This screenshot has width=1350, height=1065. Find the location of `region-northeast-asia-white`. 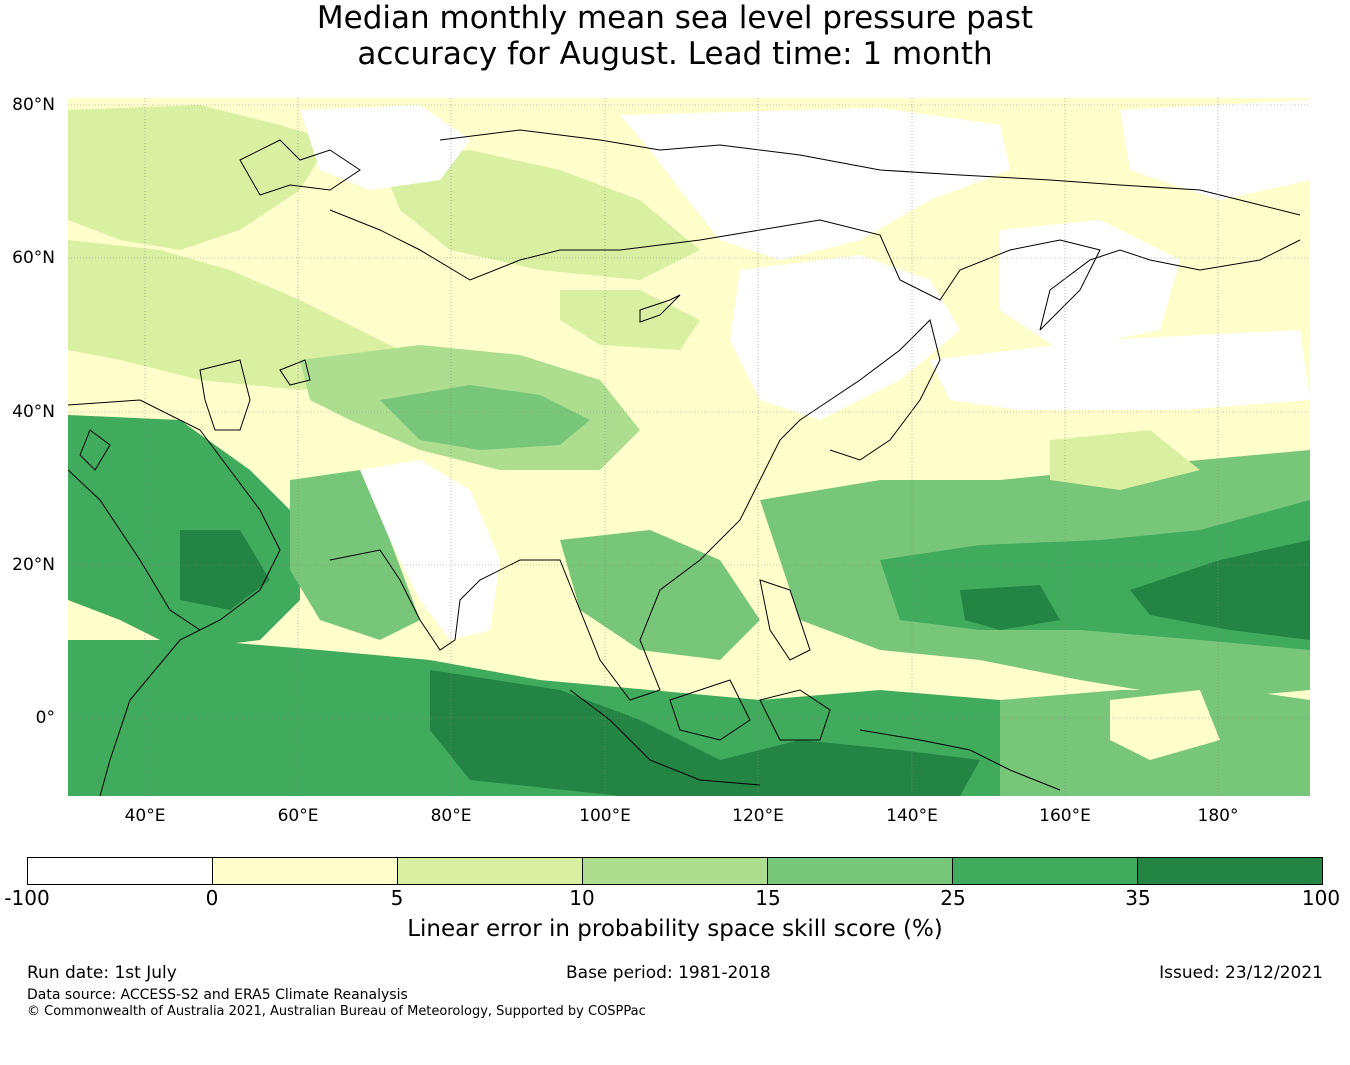

region-northeast-asia-white is located at coordinates (845, 337).